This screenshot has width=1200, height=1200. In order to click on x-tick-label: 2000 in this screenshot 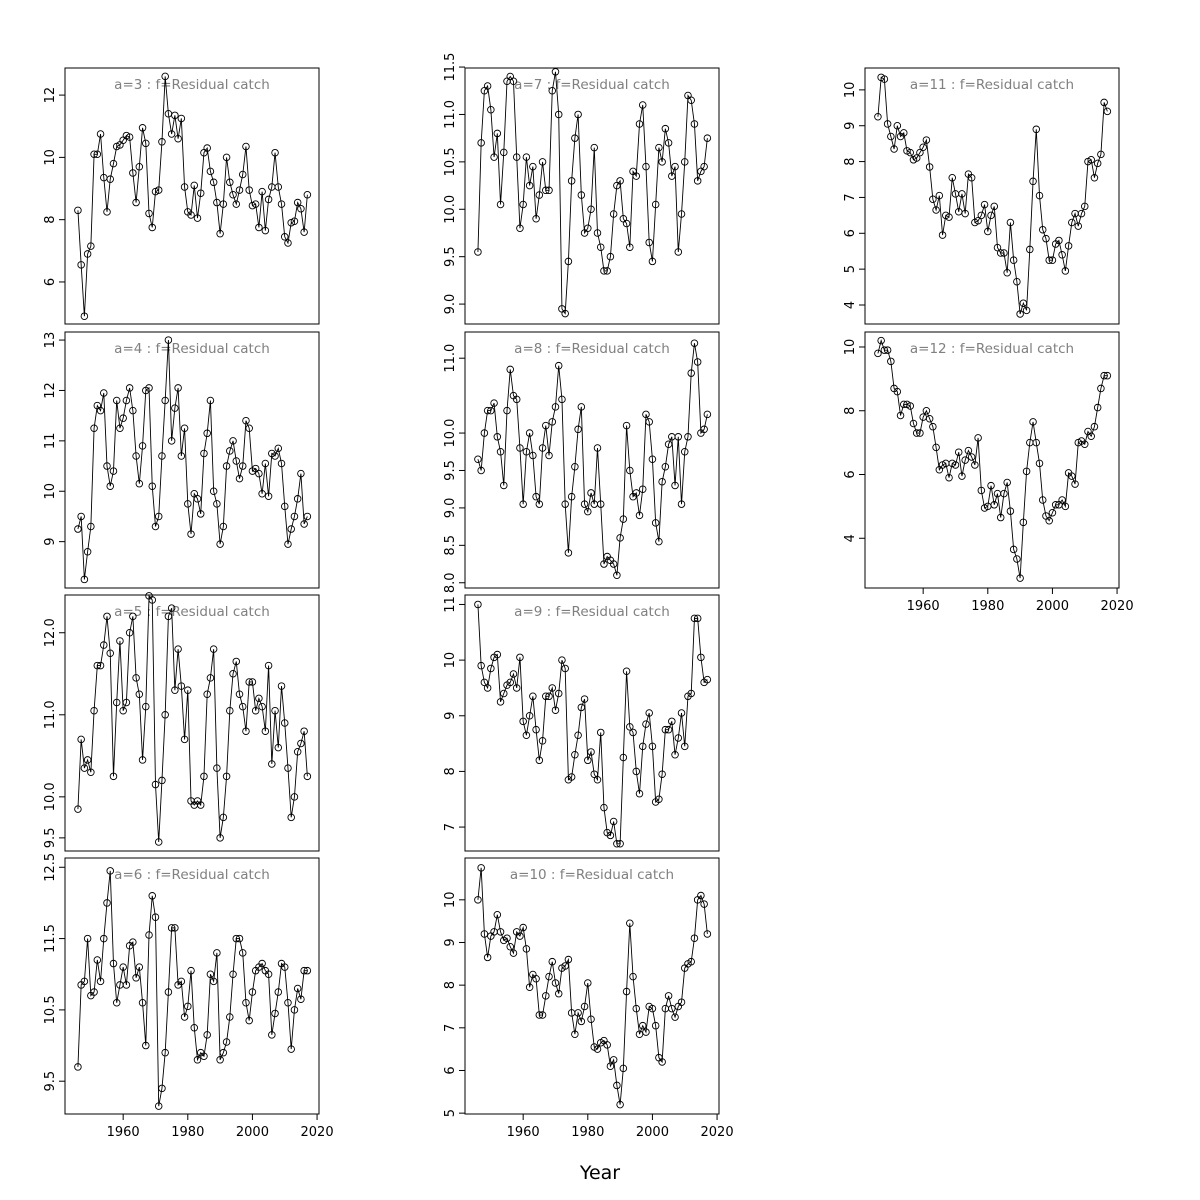, I will do `click(252, 1132)`.